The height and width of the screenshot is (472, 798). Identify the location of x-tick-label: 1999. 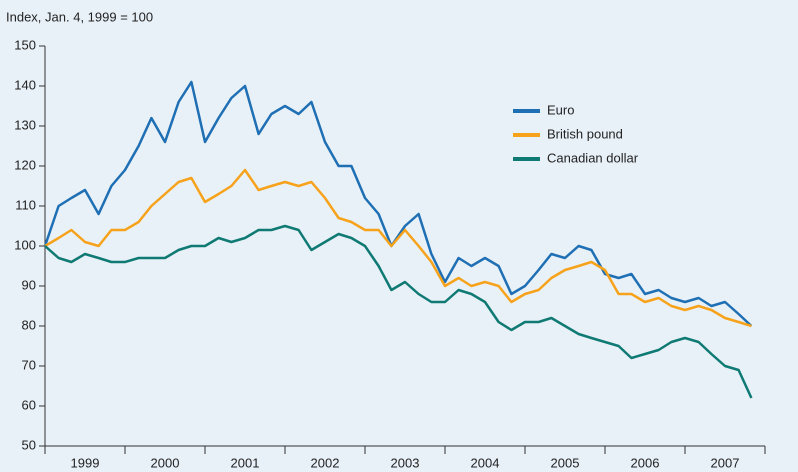
(85, 462).